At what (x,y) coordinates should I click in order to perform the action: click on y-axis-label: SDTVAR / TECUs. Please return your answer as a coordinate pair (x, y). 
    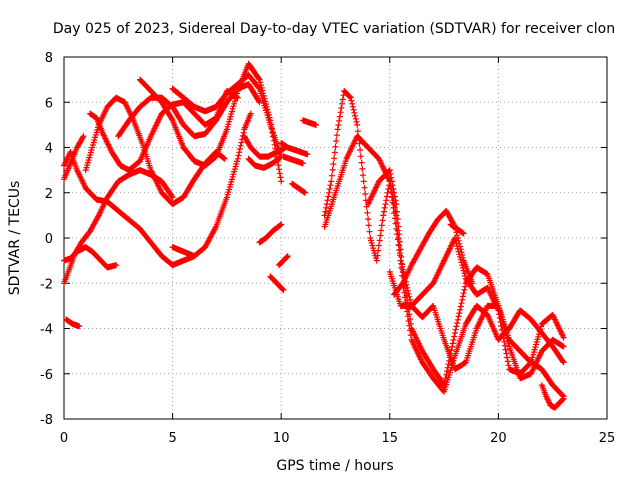
    Looking at the image, I should click on (15, 238).